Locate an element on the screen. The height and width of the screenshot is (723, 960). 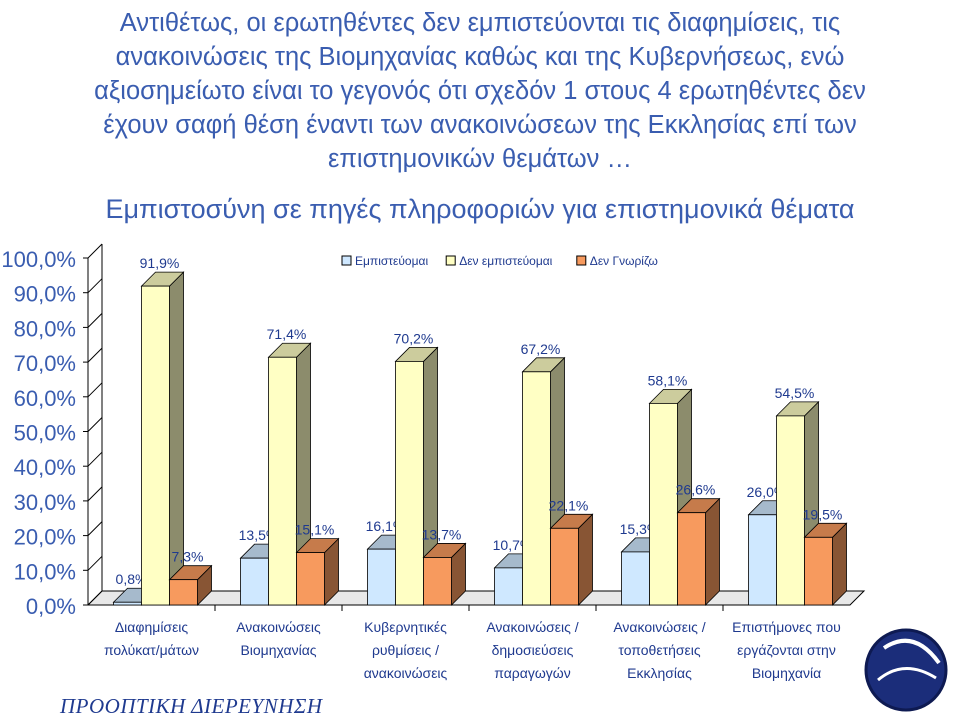
data-label: 15,1% is located at coordinates (315, 530).